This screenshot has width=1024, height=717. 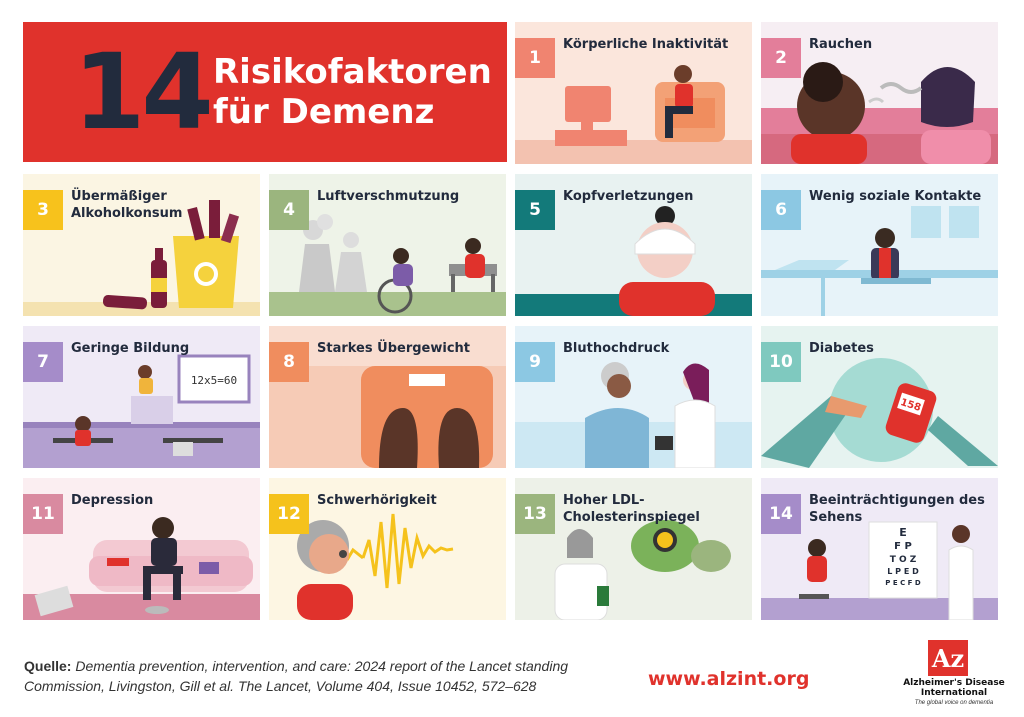 What do you see at coordinates (143, 92) in the screenshot?
I see `title-number: 14` at bounding box center [143, 92].